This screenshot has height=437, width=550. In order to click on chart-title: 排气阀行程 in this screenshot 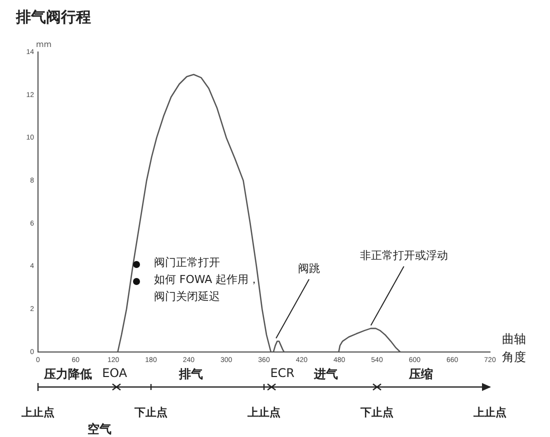, I will do `click(53, 17)`.